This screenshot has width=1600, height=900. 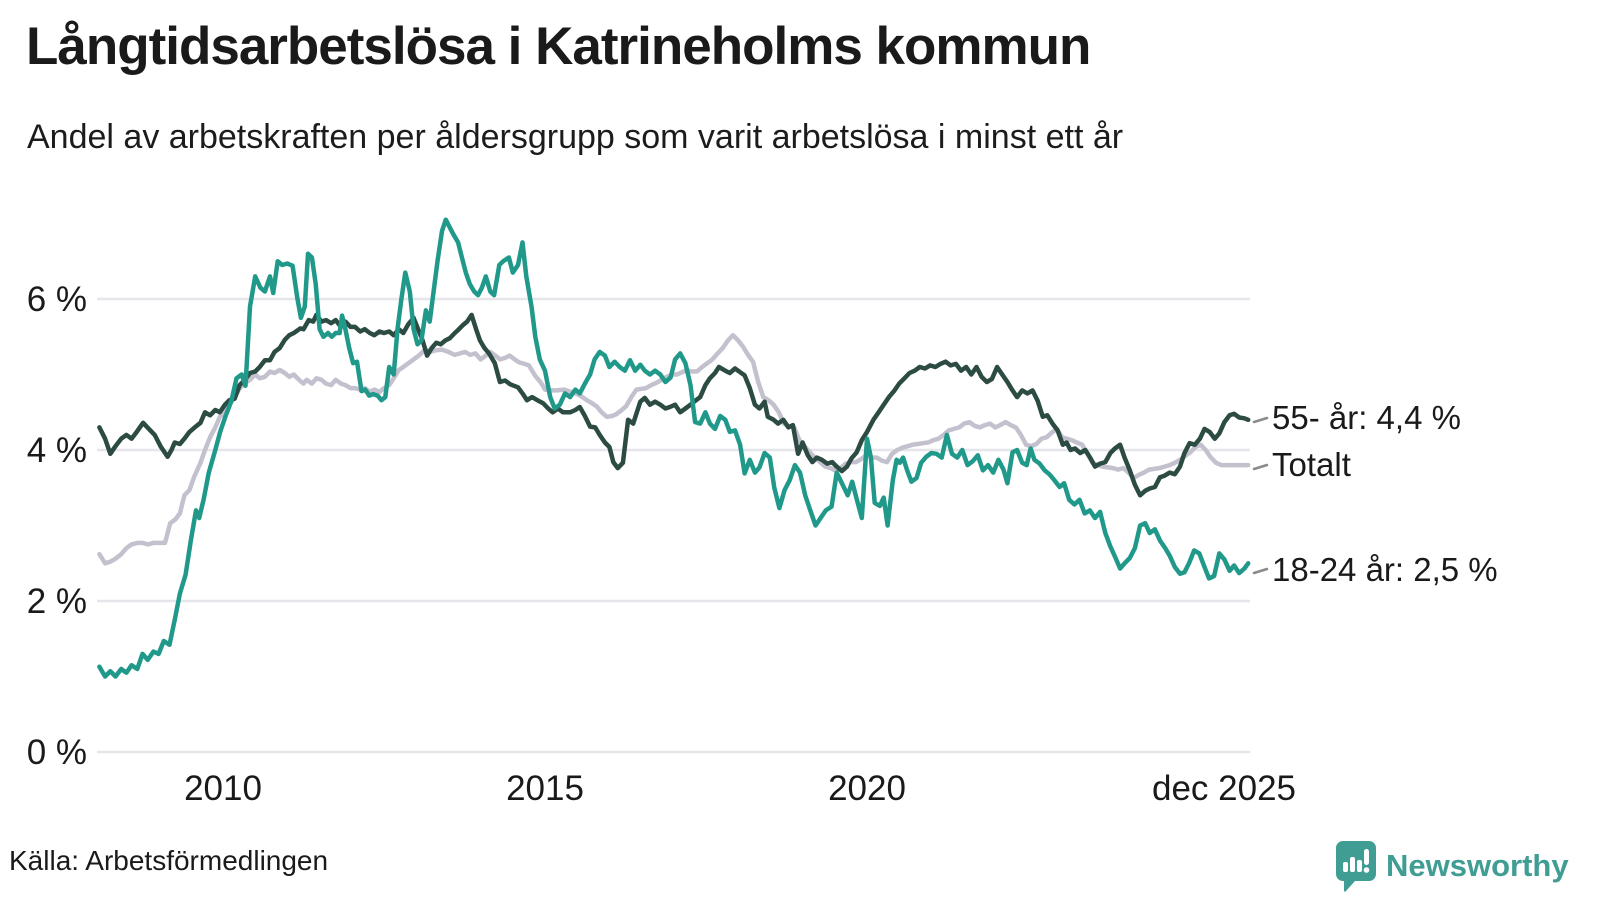 What do you see at coordinates (1311, 464) in the screenshot?
I see `series-end-label-totalt: Totalt` at bounding box center [1311, 464].